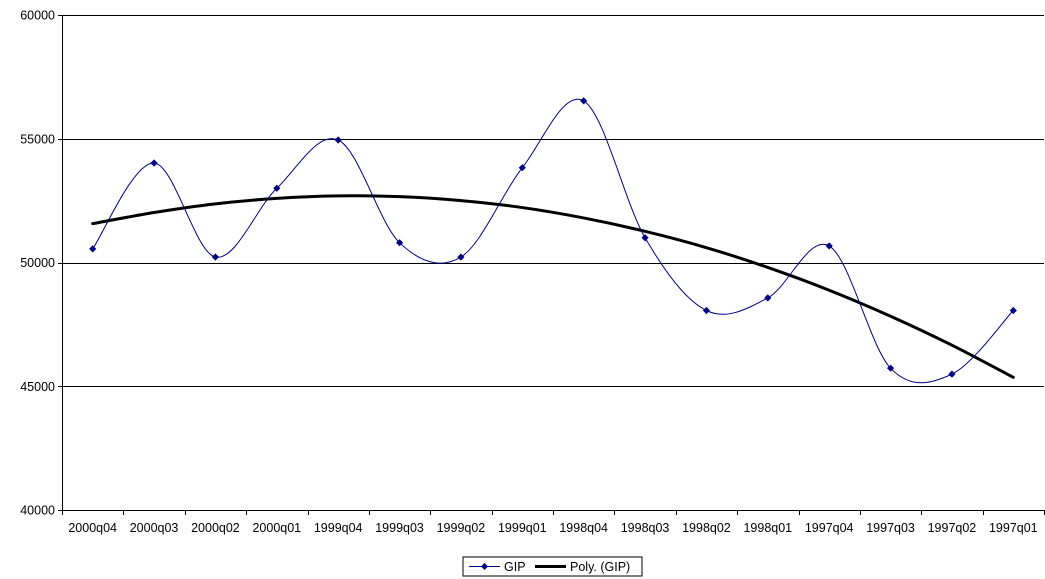 Image resolution: width=1045 pixels, height=579 pixels. Describe the element at coordinates (706, 310) in the screenshot. I see `data-point-gip-1998q02` at that location.